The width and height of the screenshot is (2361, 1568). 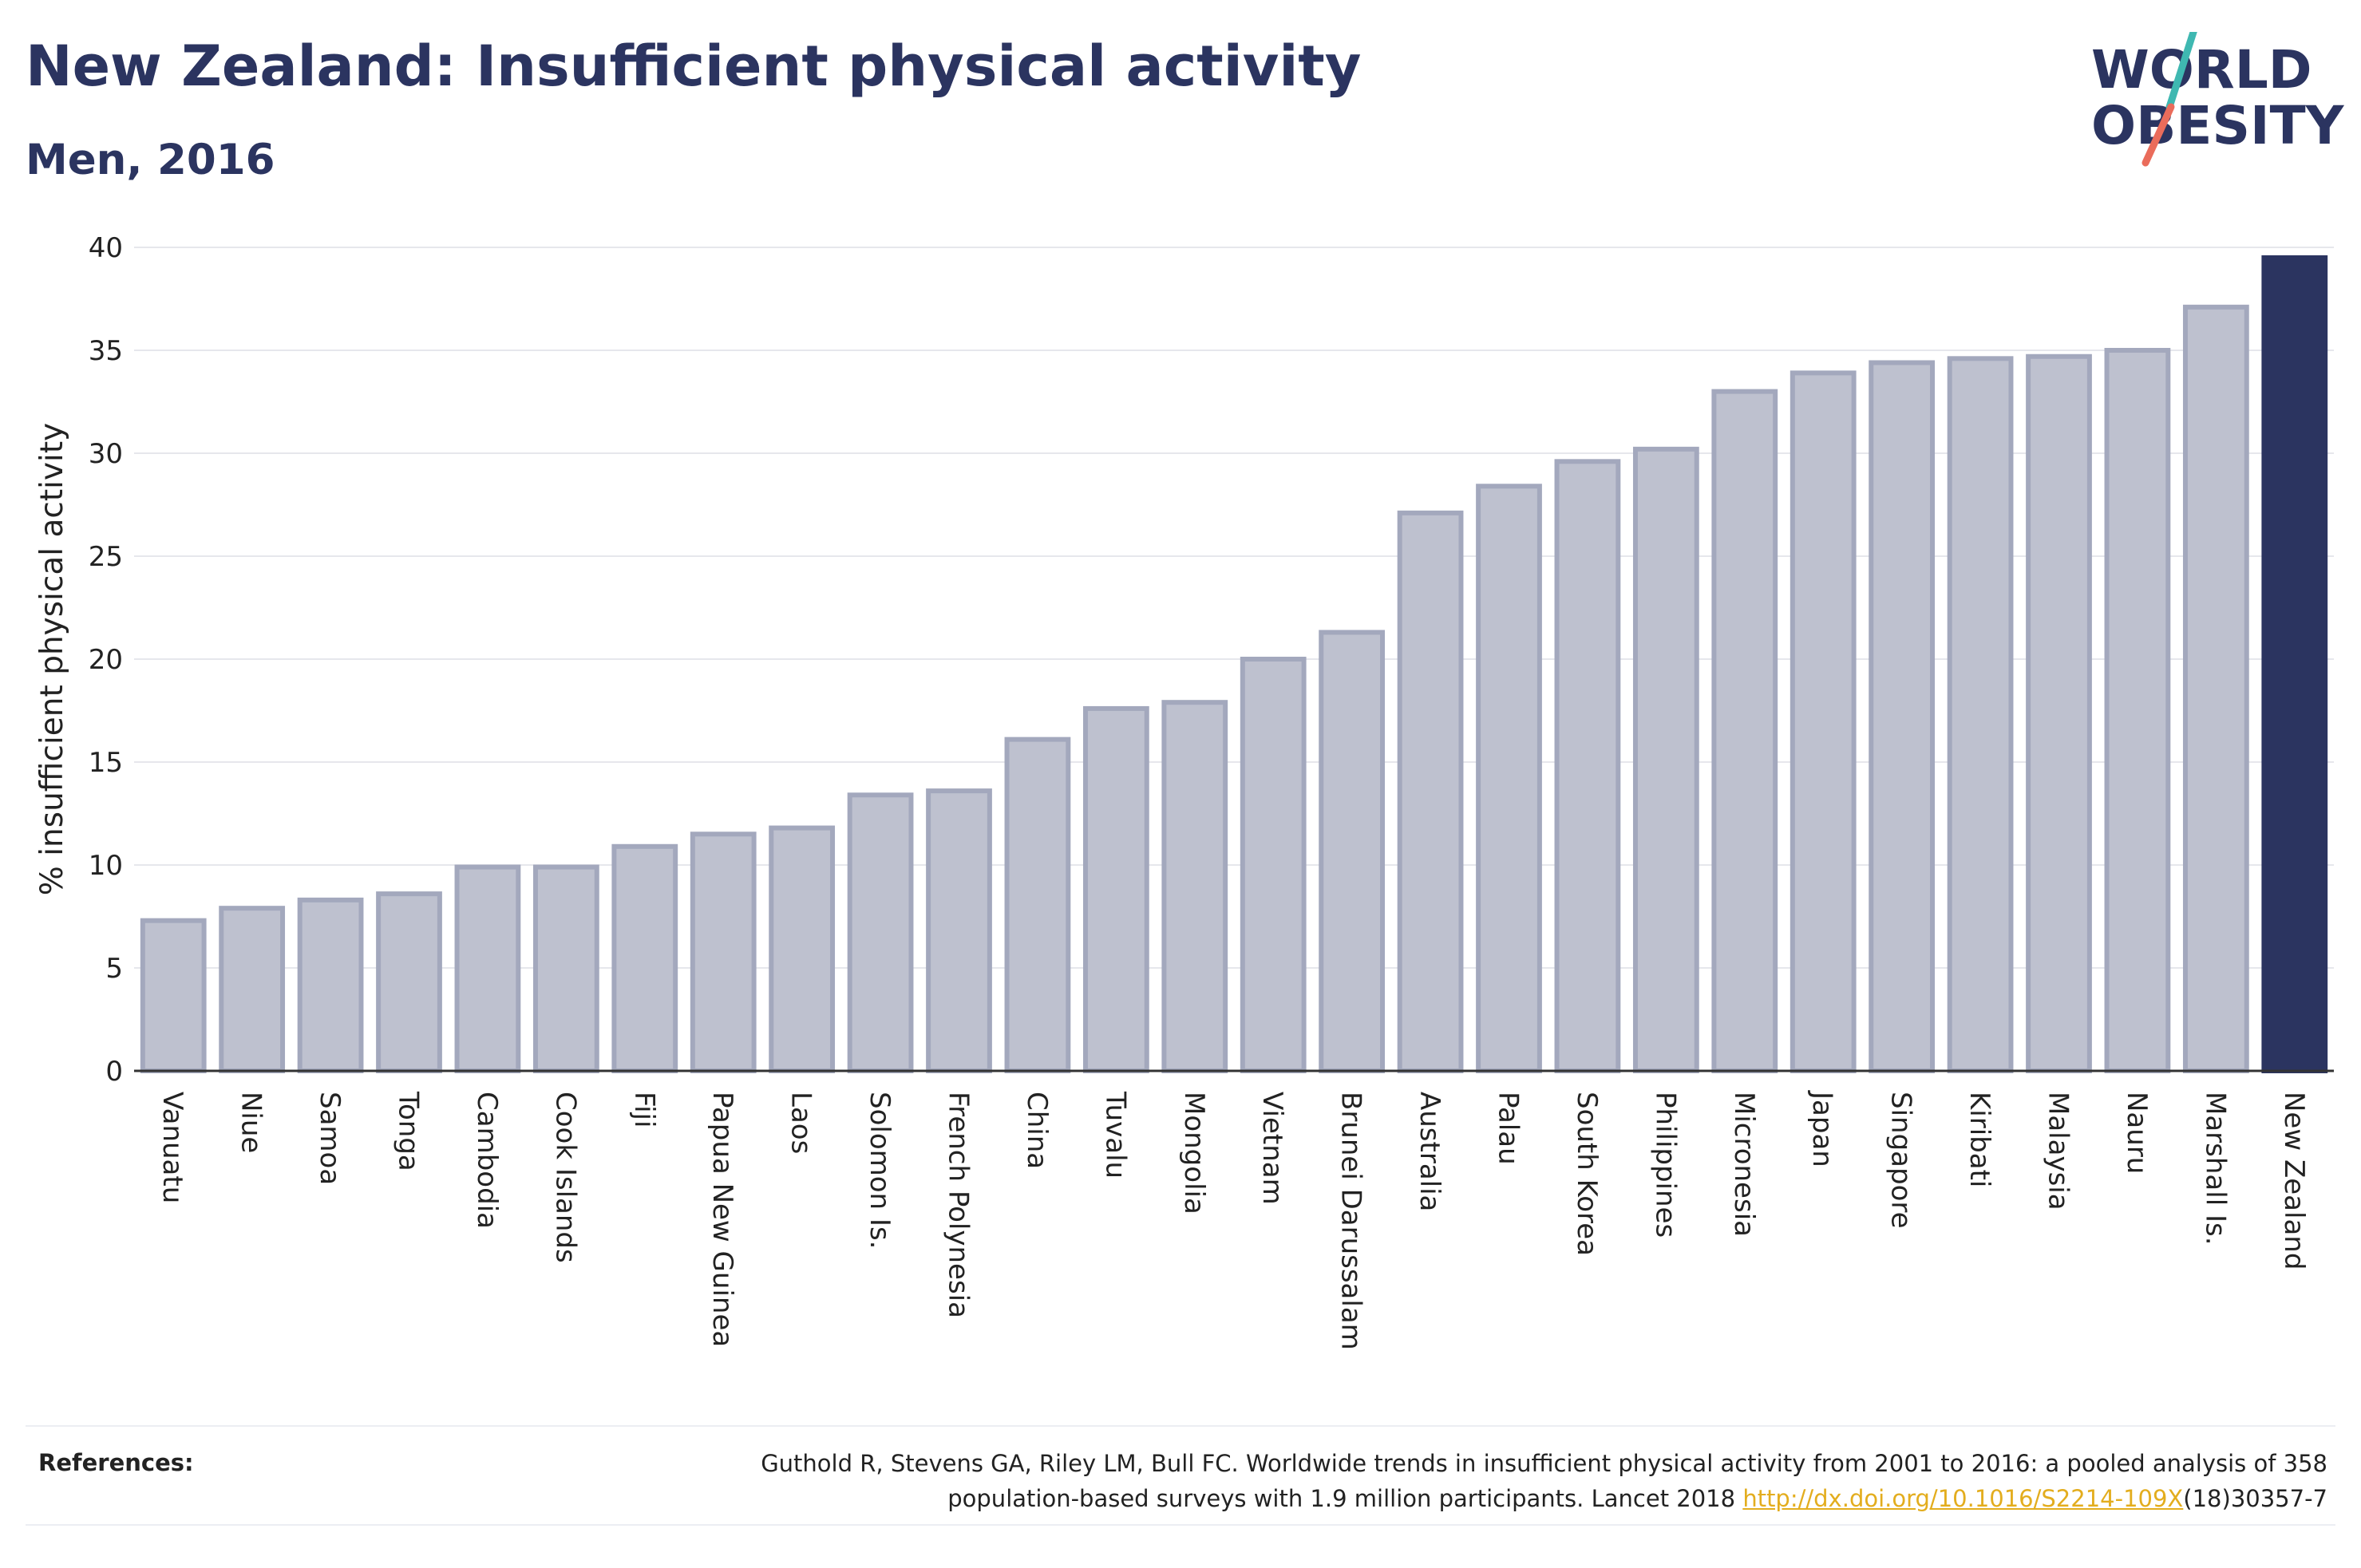 I want to click on references-label: References:, so click(x=116, y=1462).